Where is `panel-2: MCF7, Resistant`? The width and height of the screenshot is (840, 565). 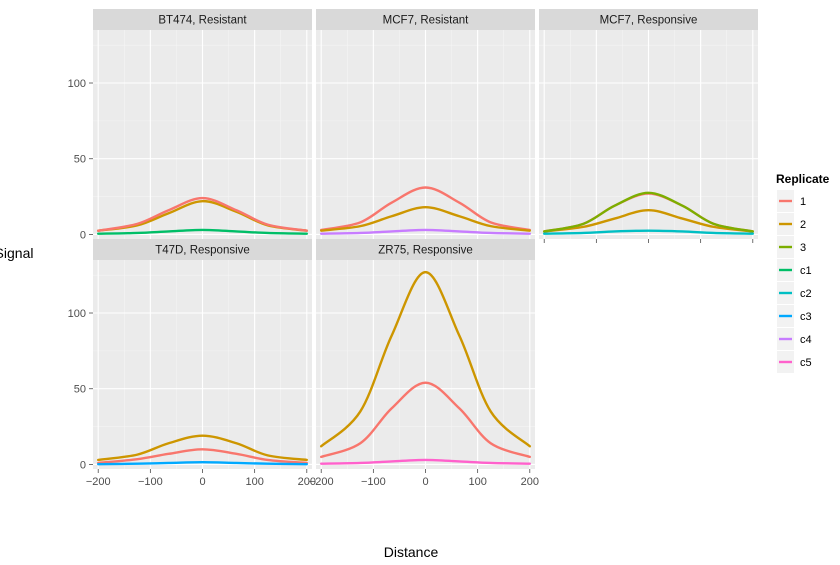
panel-2: MCF7, Resistant is located at coordinates (425, 124).